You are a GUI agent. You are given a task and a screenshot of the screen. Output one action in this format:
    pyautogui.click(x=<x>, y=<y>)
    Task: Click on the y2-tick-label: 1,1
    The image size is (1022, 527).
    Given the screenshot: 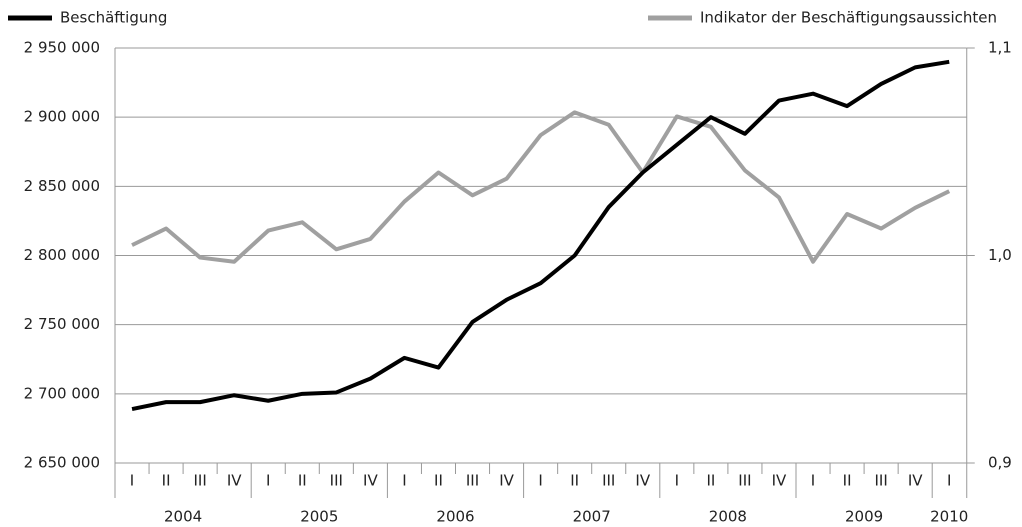 What is the action you would take?
    pyautogui.click(x=1000, y=48)
    